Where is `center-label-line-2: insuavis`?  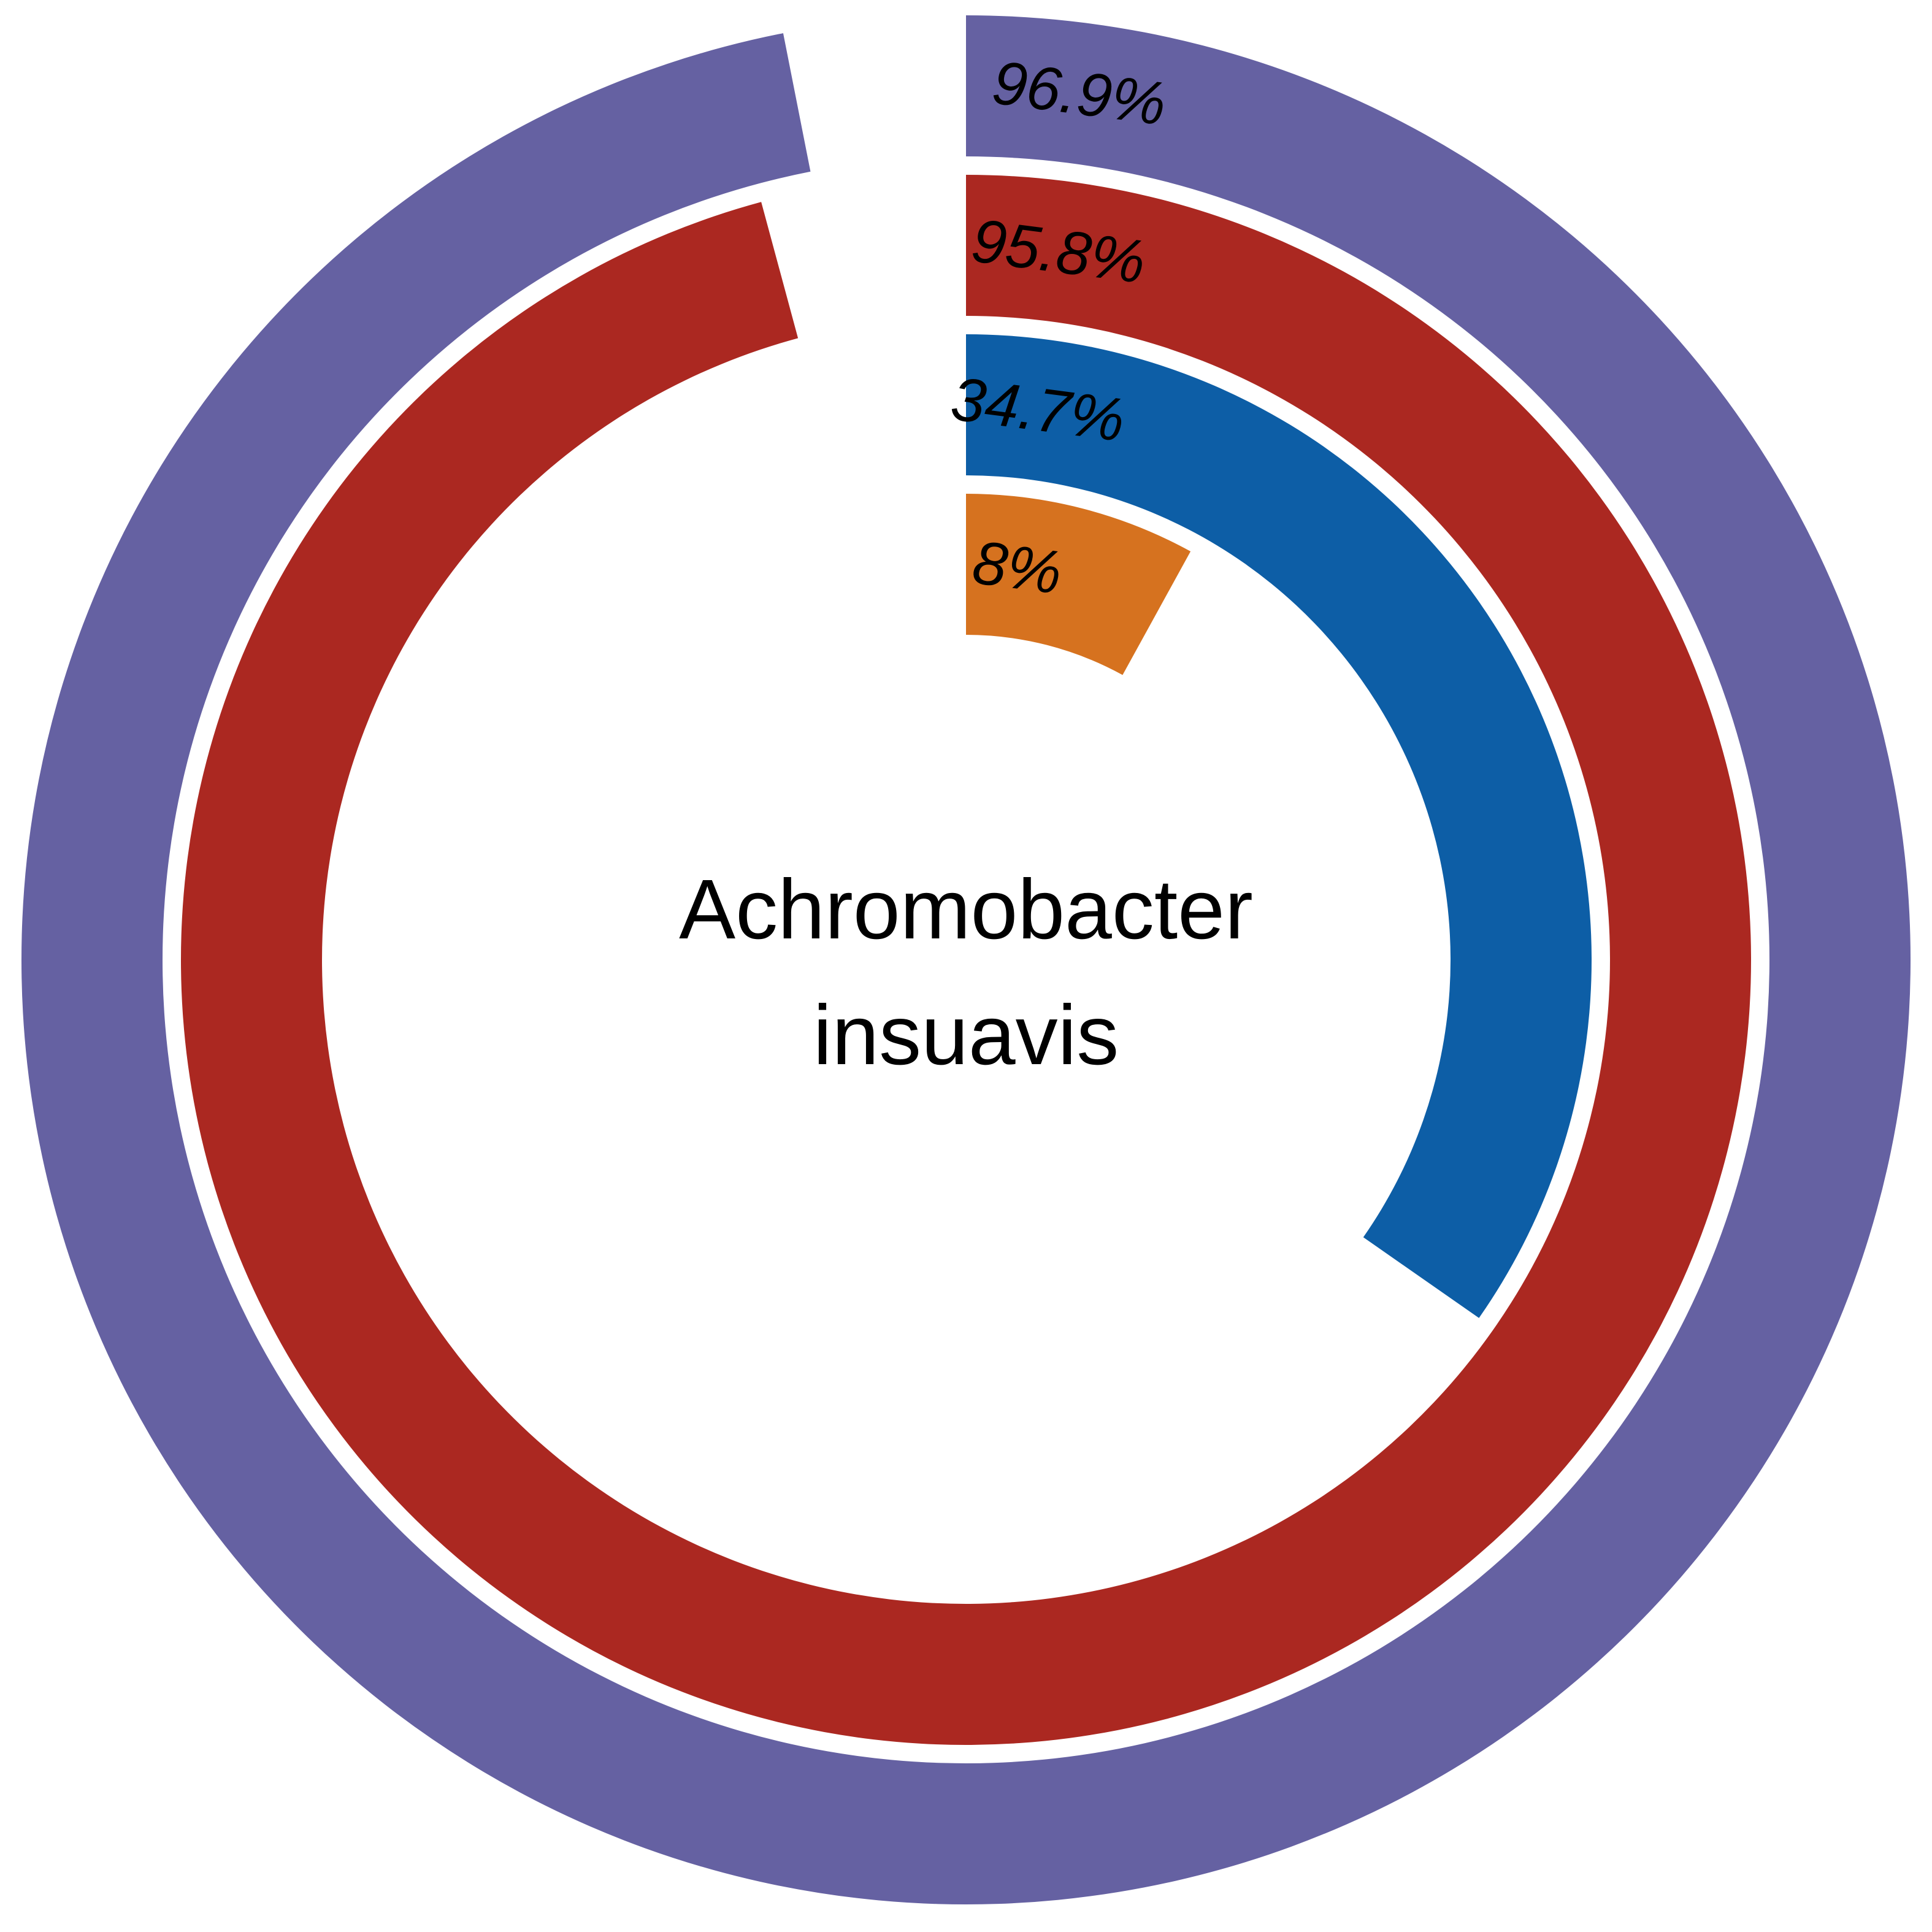
center-label-line-2: insuavis is located at coordinates (966, 1035).